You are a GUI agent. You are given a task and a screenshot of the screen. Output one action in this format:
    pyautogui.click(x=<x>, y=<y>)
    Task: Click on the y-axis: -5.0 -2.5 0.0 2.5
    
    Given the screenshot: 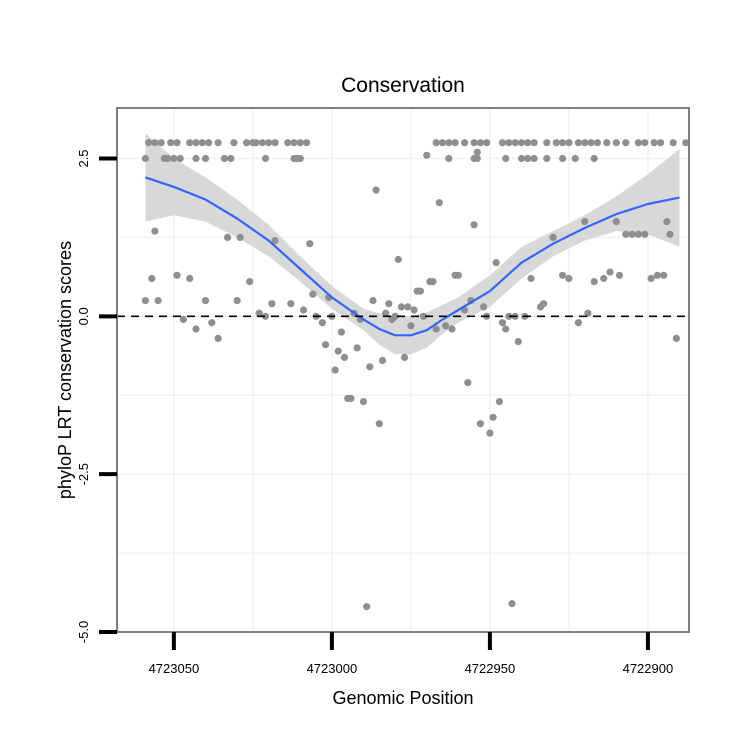 What is the action you would take?
    pyautogui.click(x=96, y=396)
    